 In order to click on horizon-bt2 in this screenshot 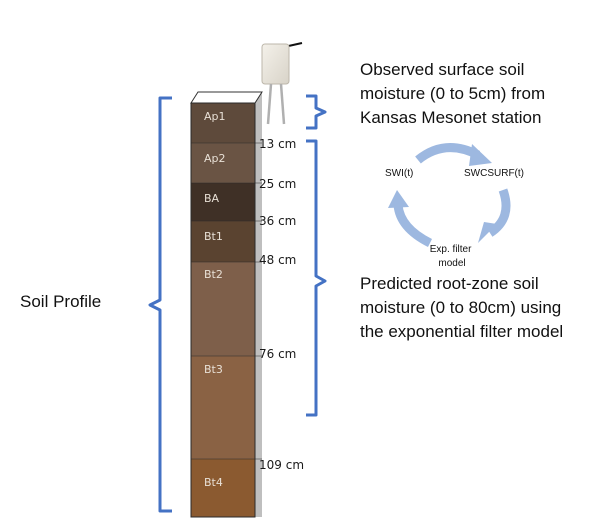, I will do `click(223, 309)`.